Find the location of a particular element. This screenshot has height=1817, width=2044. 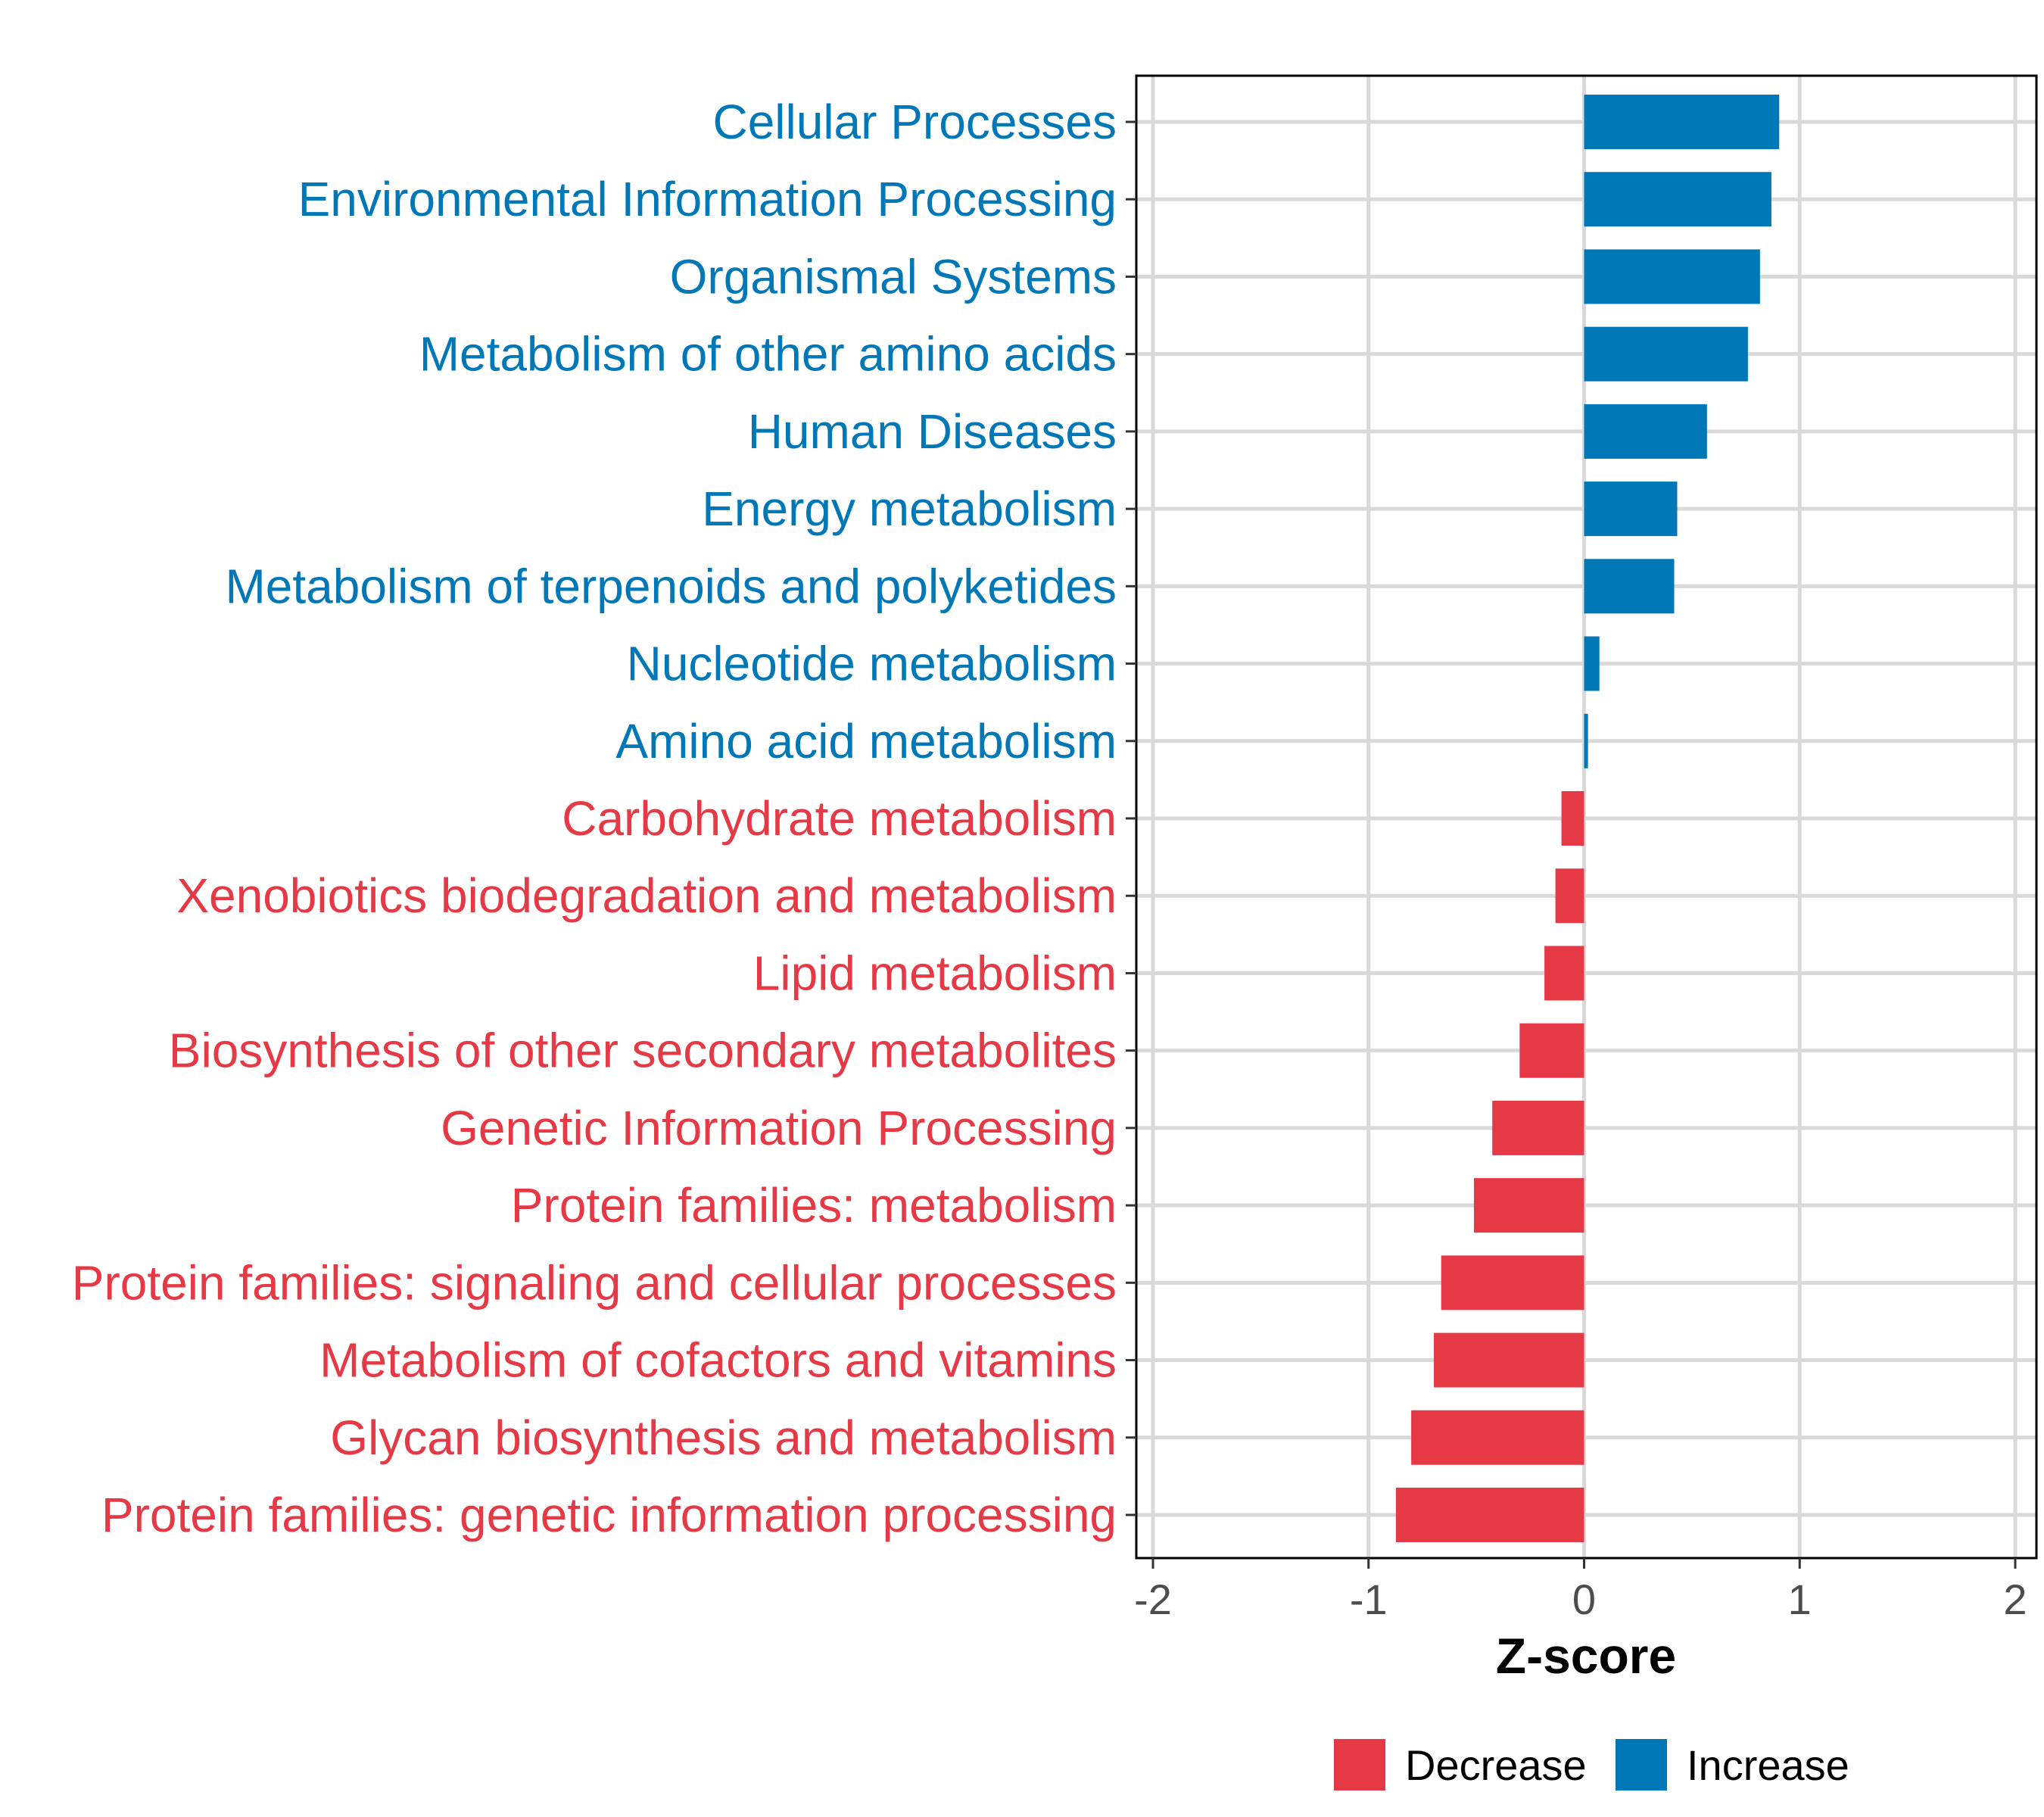

y-tick-label: Carbohydrate metabolism is located at coordinates (839, 818).